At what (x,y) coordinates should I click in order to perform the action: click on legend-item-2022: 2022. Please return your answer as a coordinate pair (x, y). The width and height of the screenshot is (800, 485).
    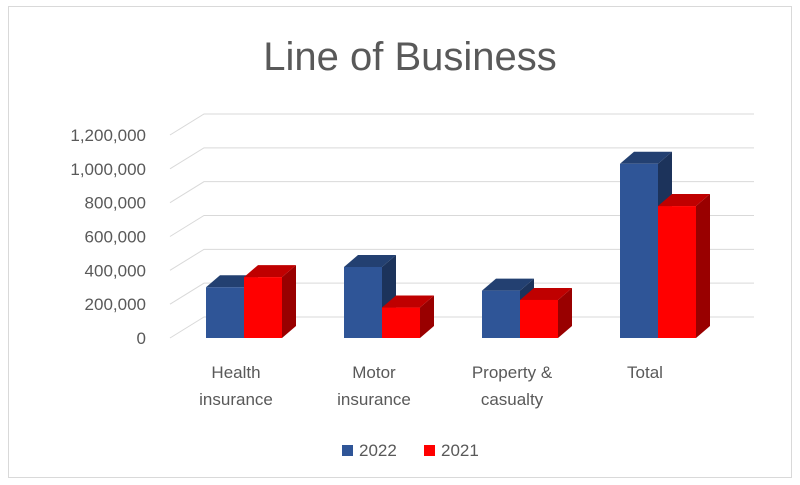
    Looking at the image, I should click on (369, 450).